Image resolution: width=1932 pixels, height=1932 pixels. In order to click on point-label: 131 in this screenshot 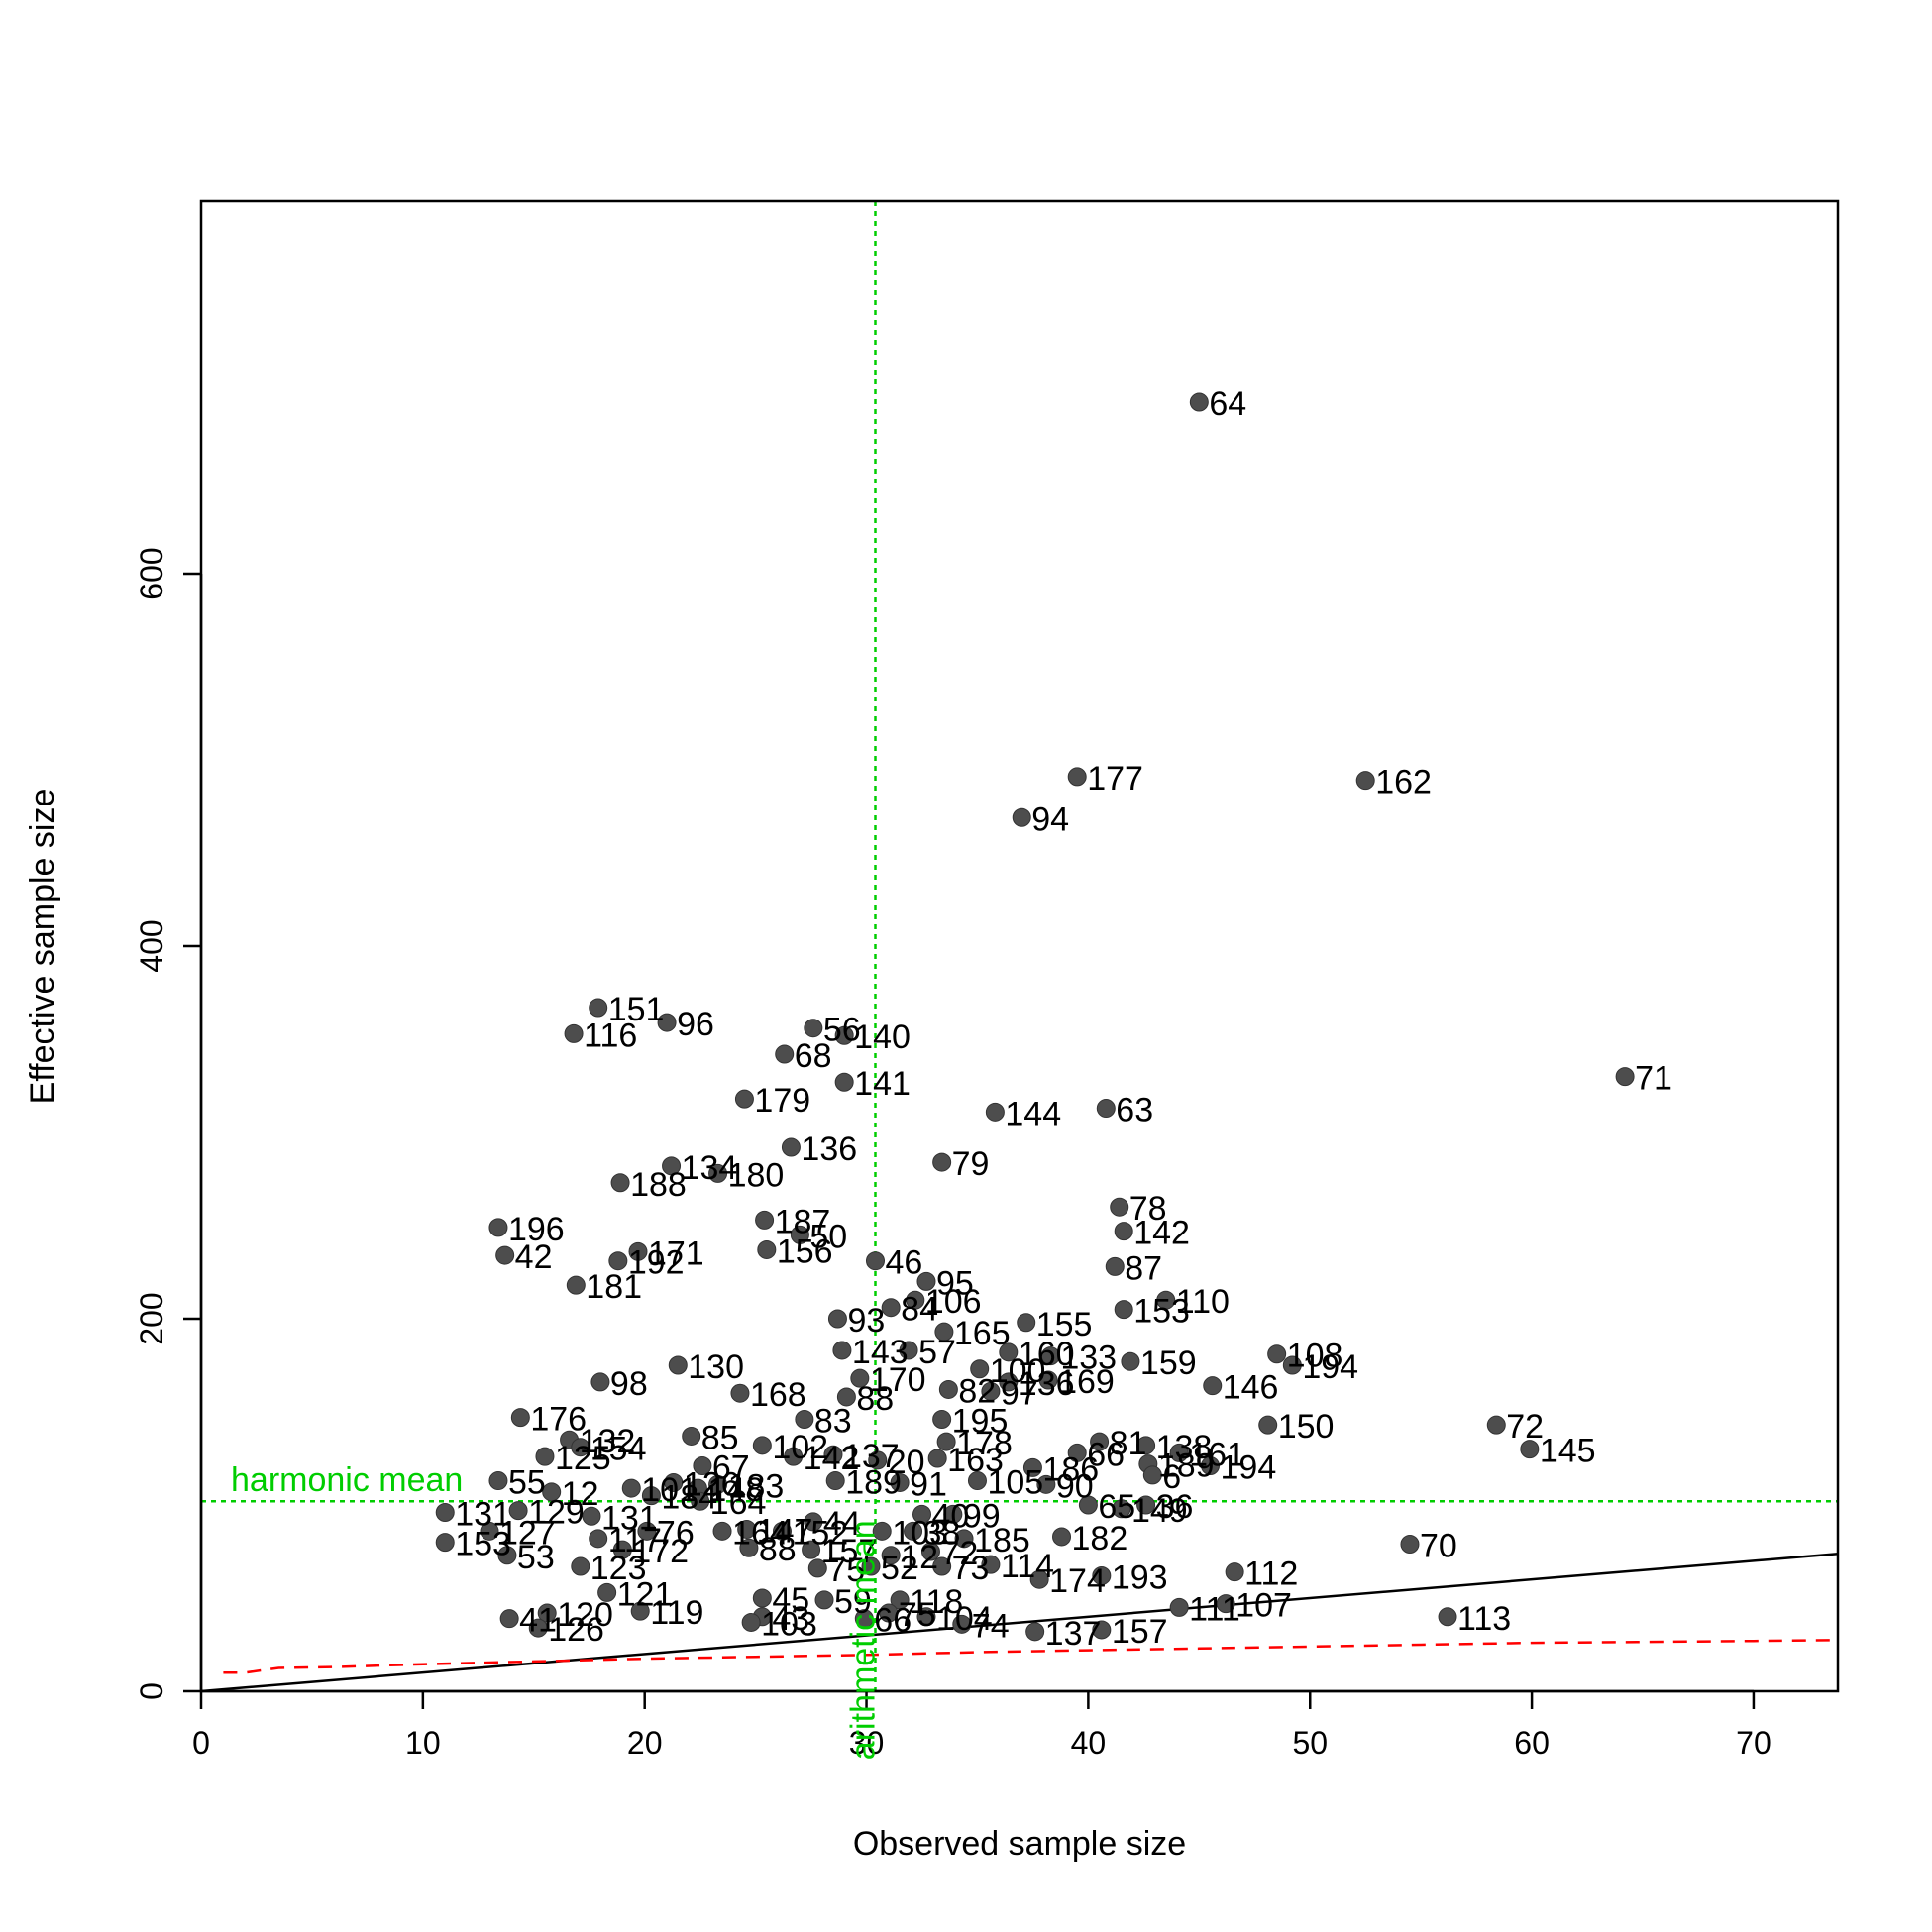, I will do `click(629, 1518)`.